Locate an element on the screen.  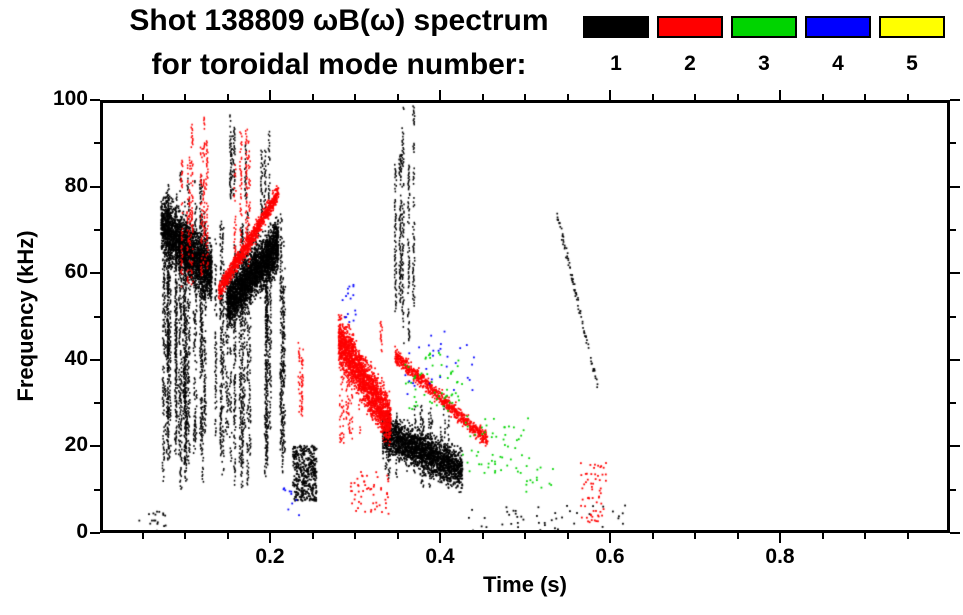
legend-swatches is located at coordinates (764, 27).